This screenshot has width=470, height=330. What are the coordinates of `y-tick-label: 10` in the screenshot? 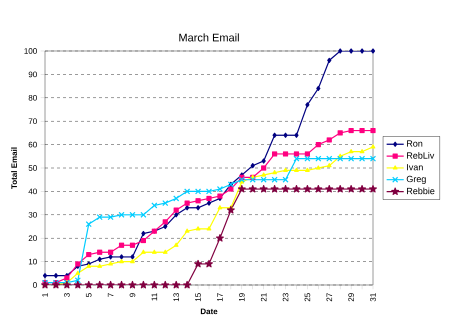 It's located at (32, 261).